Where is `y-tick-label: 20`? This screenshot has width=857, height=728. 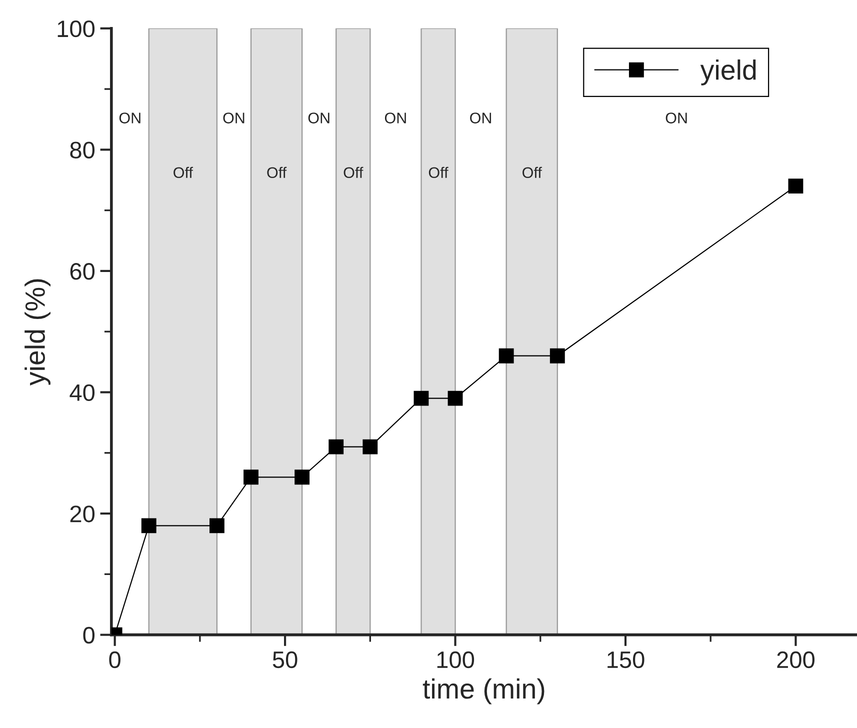
y-tick-label: 20 is located at coordinates (82, 514).